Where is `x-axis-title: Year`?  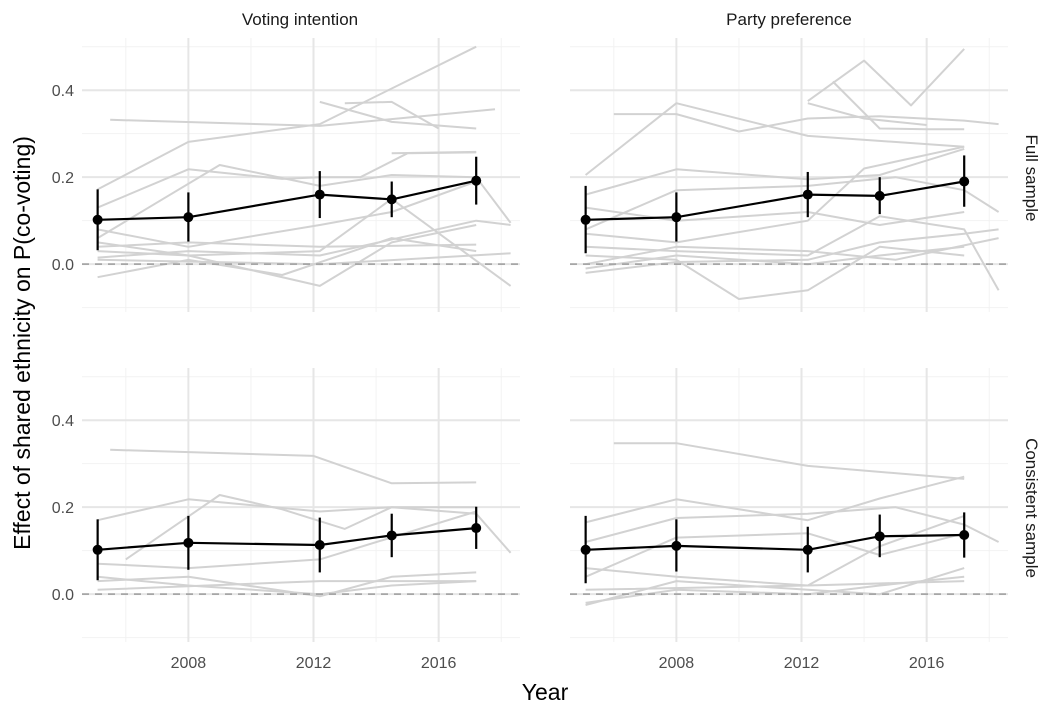 x-axis-title: Year is located at coordinates (545, 692).